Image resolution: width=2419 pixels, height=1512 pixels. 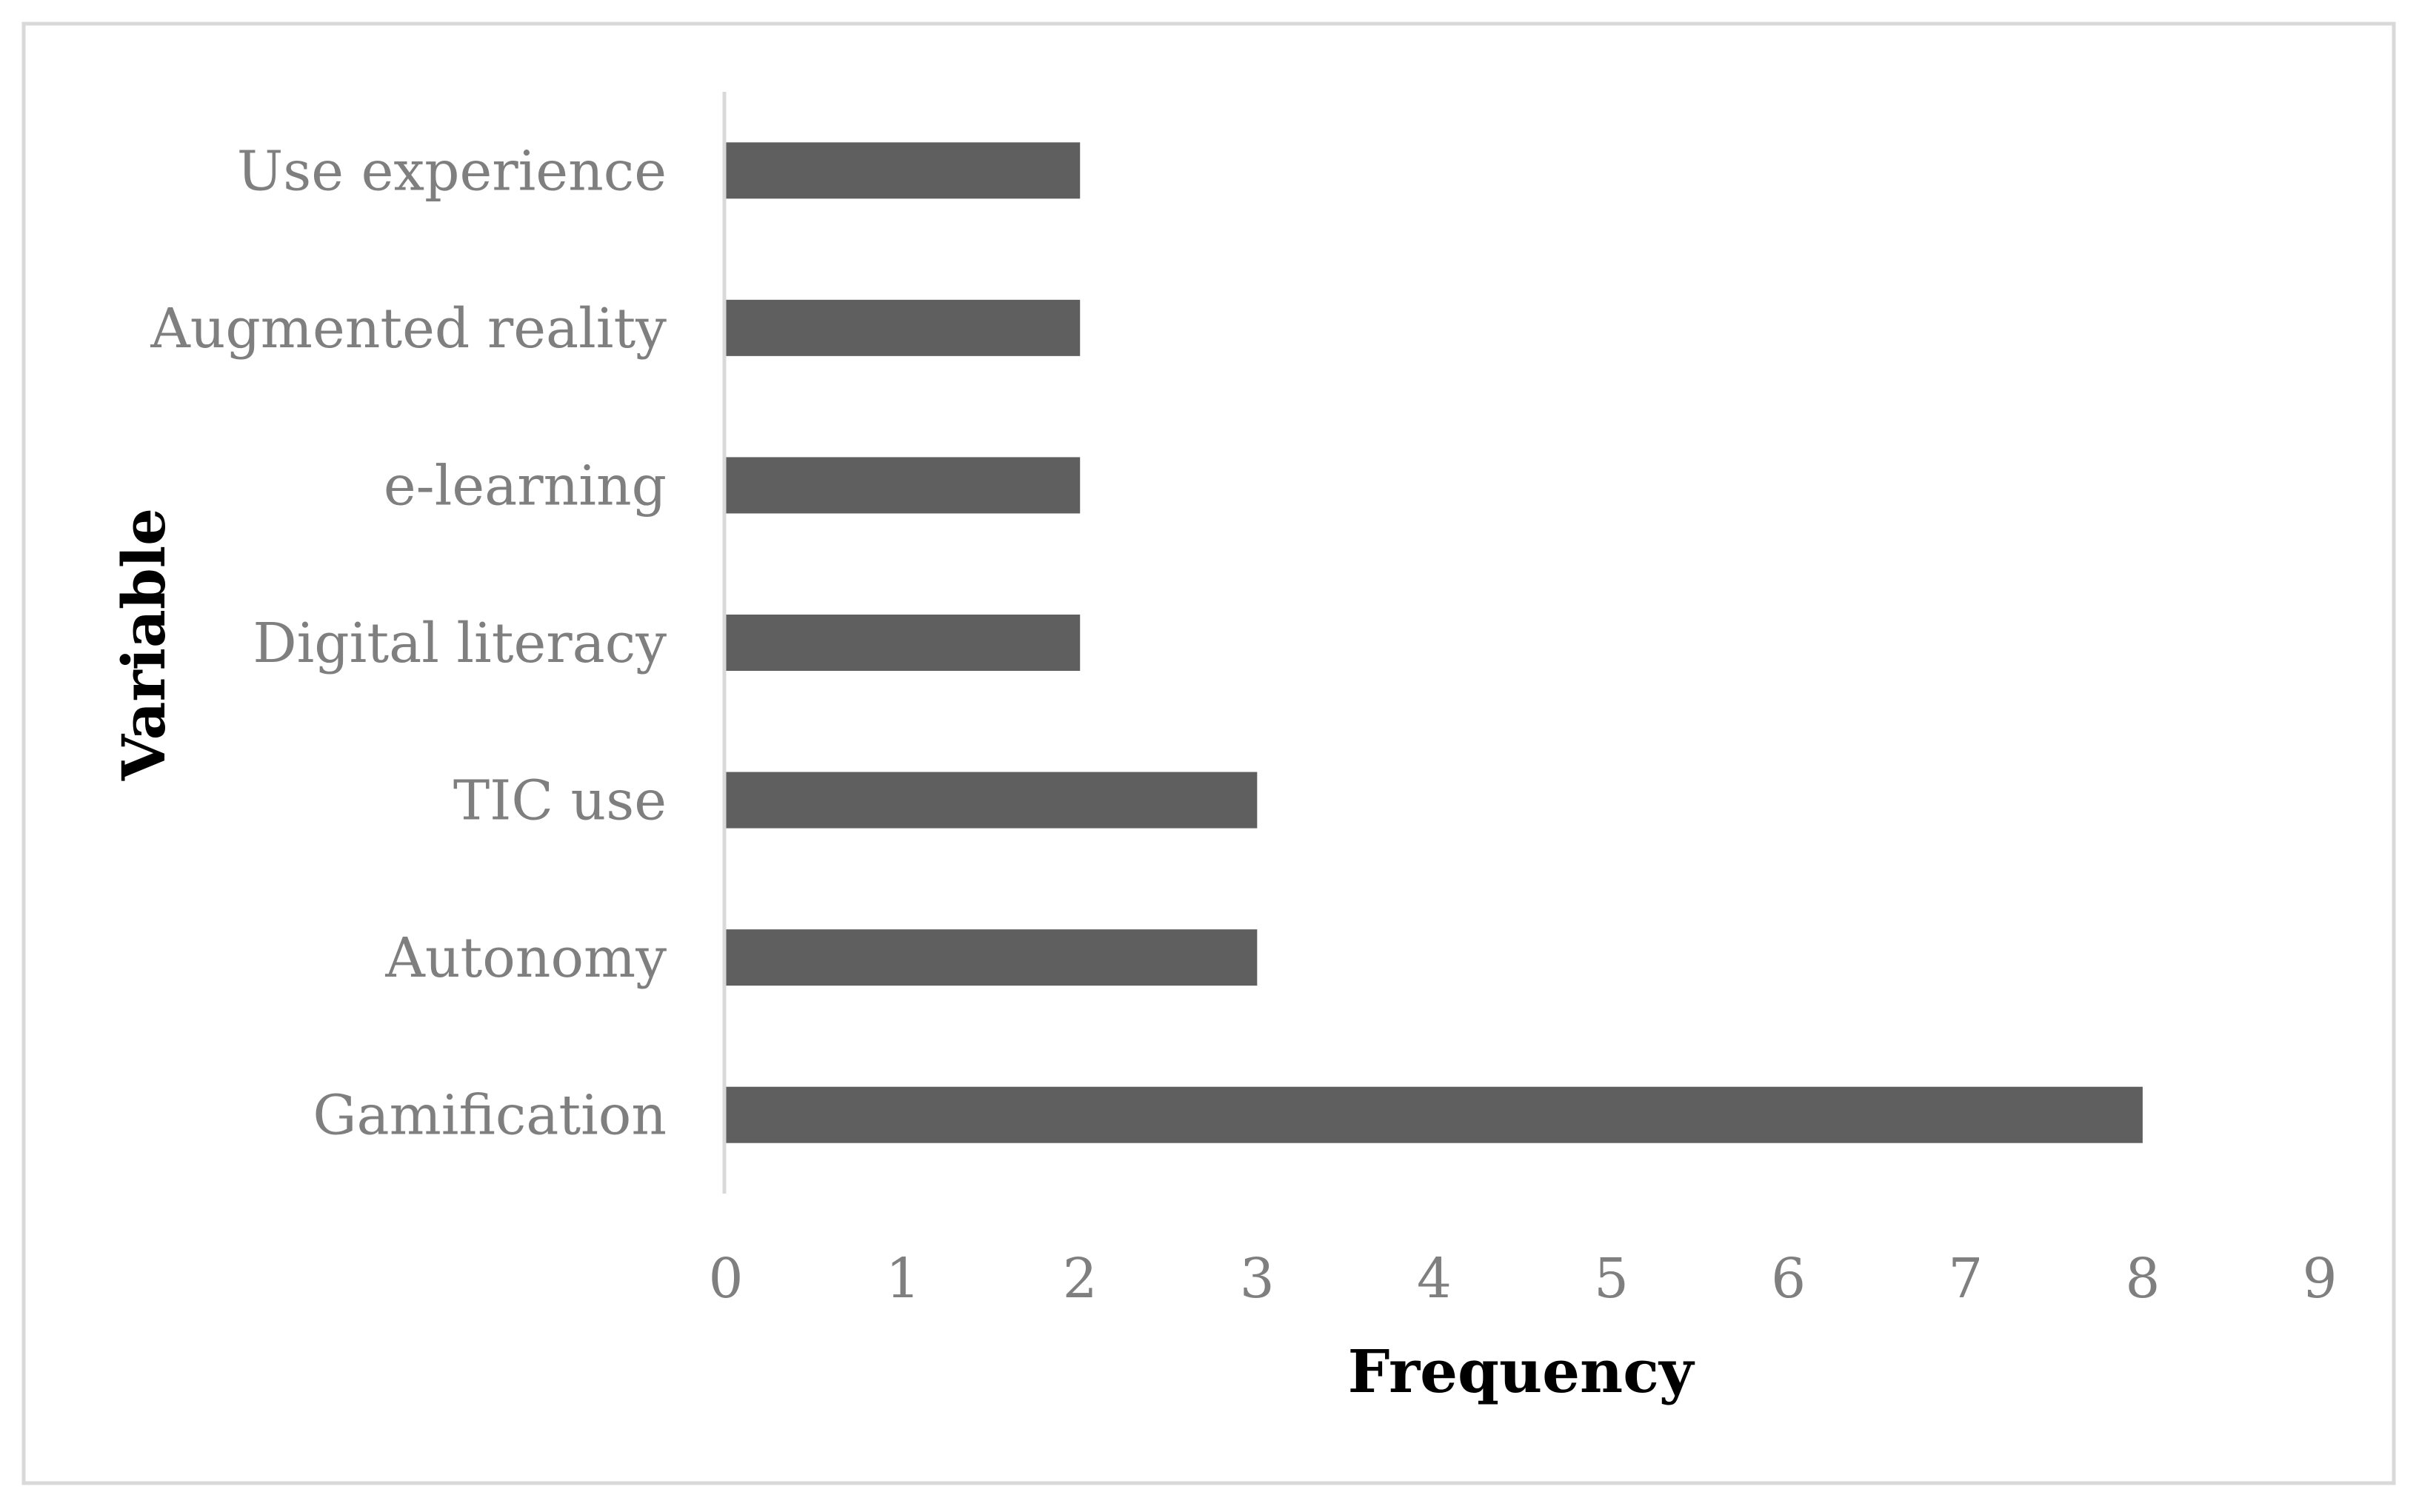 What do you see at coordinates (1435, 1279) in the screenshot?
I see `x-tick-label: 4` at bounding box center [1435, 1279].